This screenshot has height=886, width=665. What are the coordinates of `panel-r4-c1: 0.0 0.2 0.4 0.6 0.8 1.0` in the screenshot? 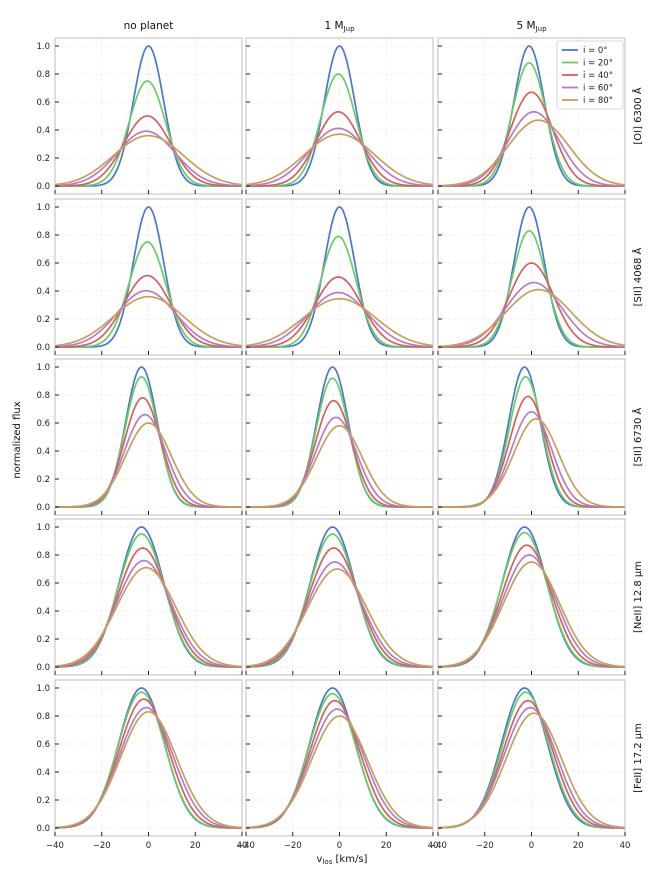 It's located at (139, 597).